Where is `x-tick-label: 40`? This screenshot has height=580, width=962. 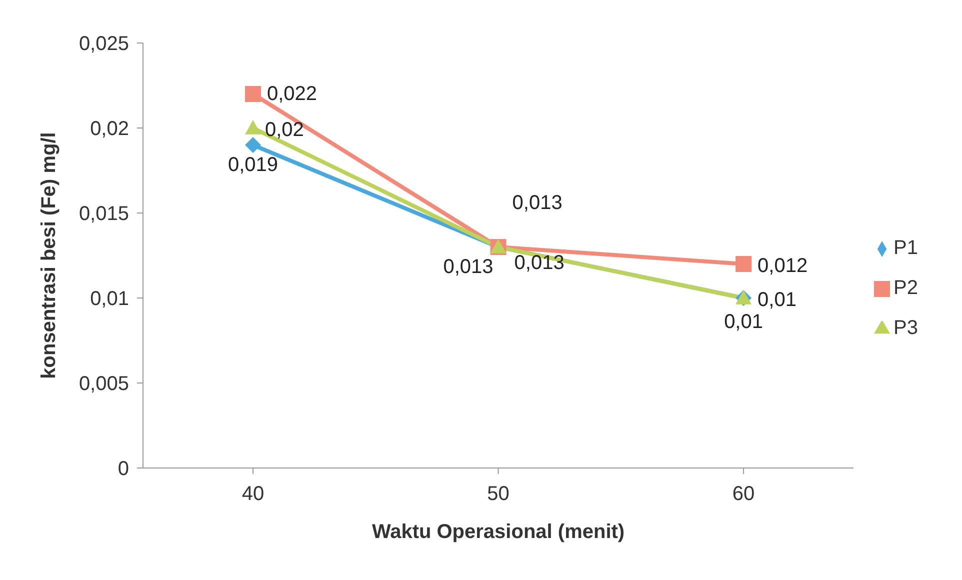
x-tick-label: 40 is located at coordinates (253, 494).